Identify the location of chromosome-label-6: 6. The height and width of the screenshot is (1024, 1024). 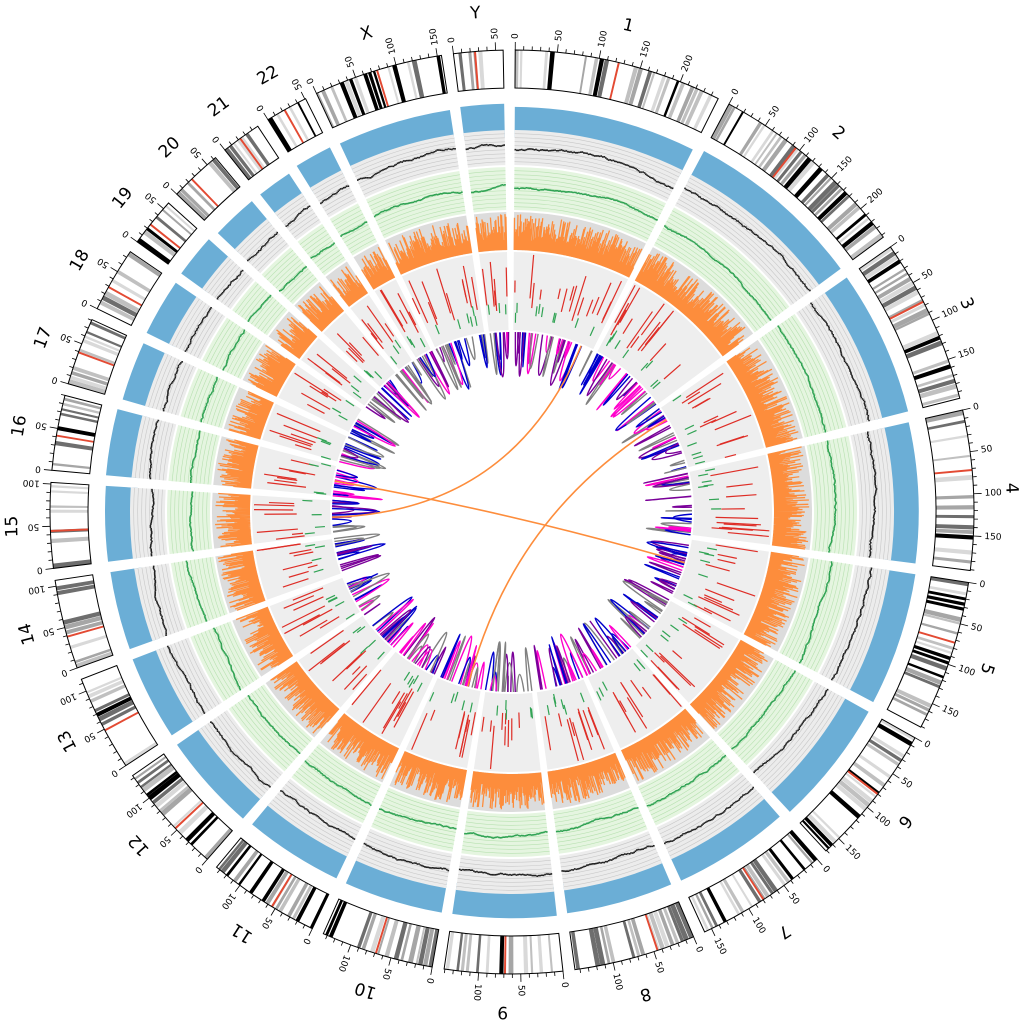
(905, 821).